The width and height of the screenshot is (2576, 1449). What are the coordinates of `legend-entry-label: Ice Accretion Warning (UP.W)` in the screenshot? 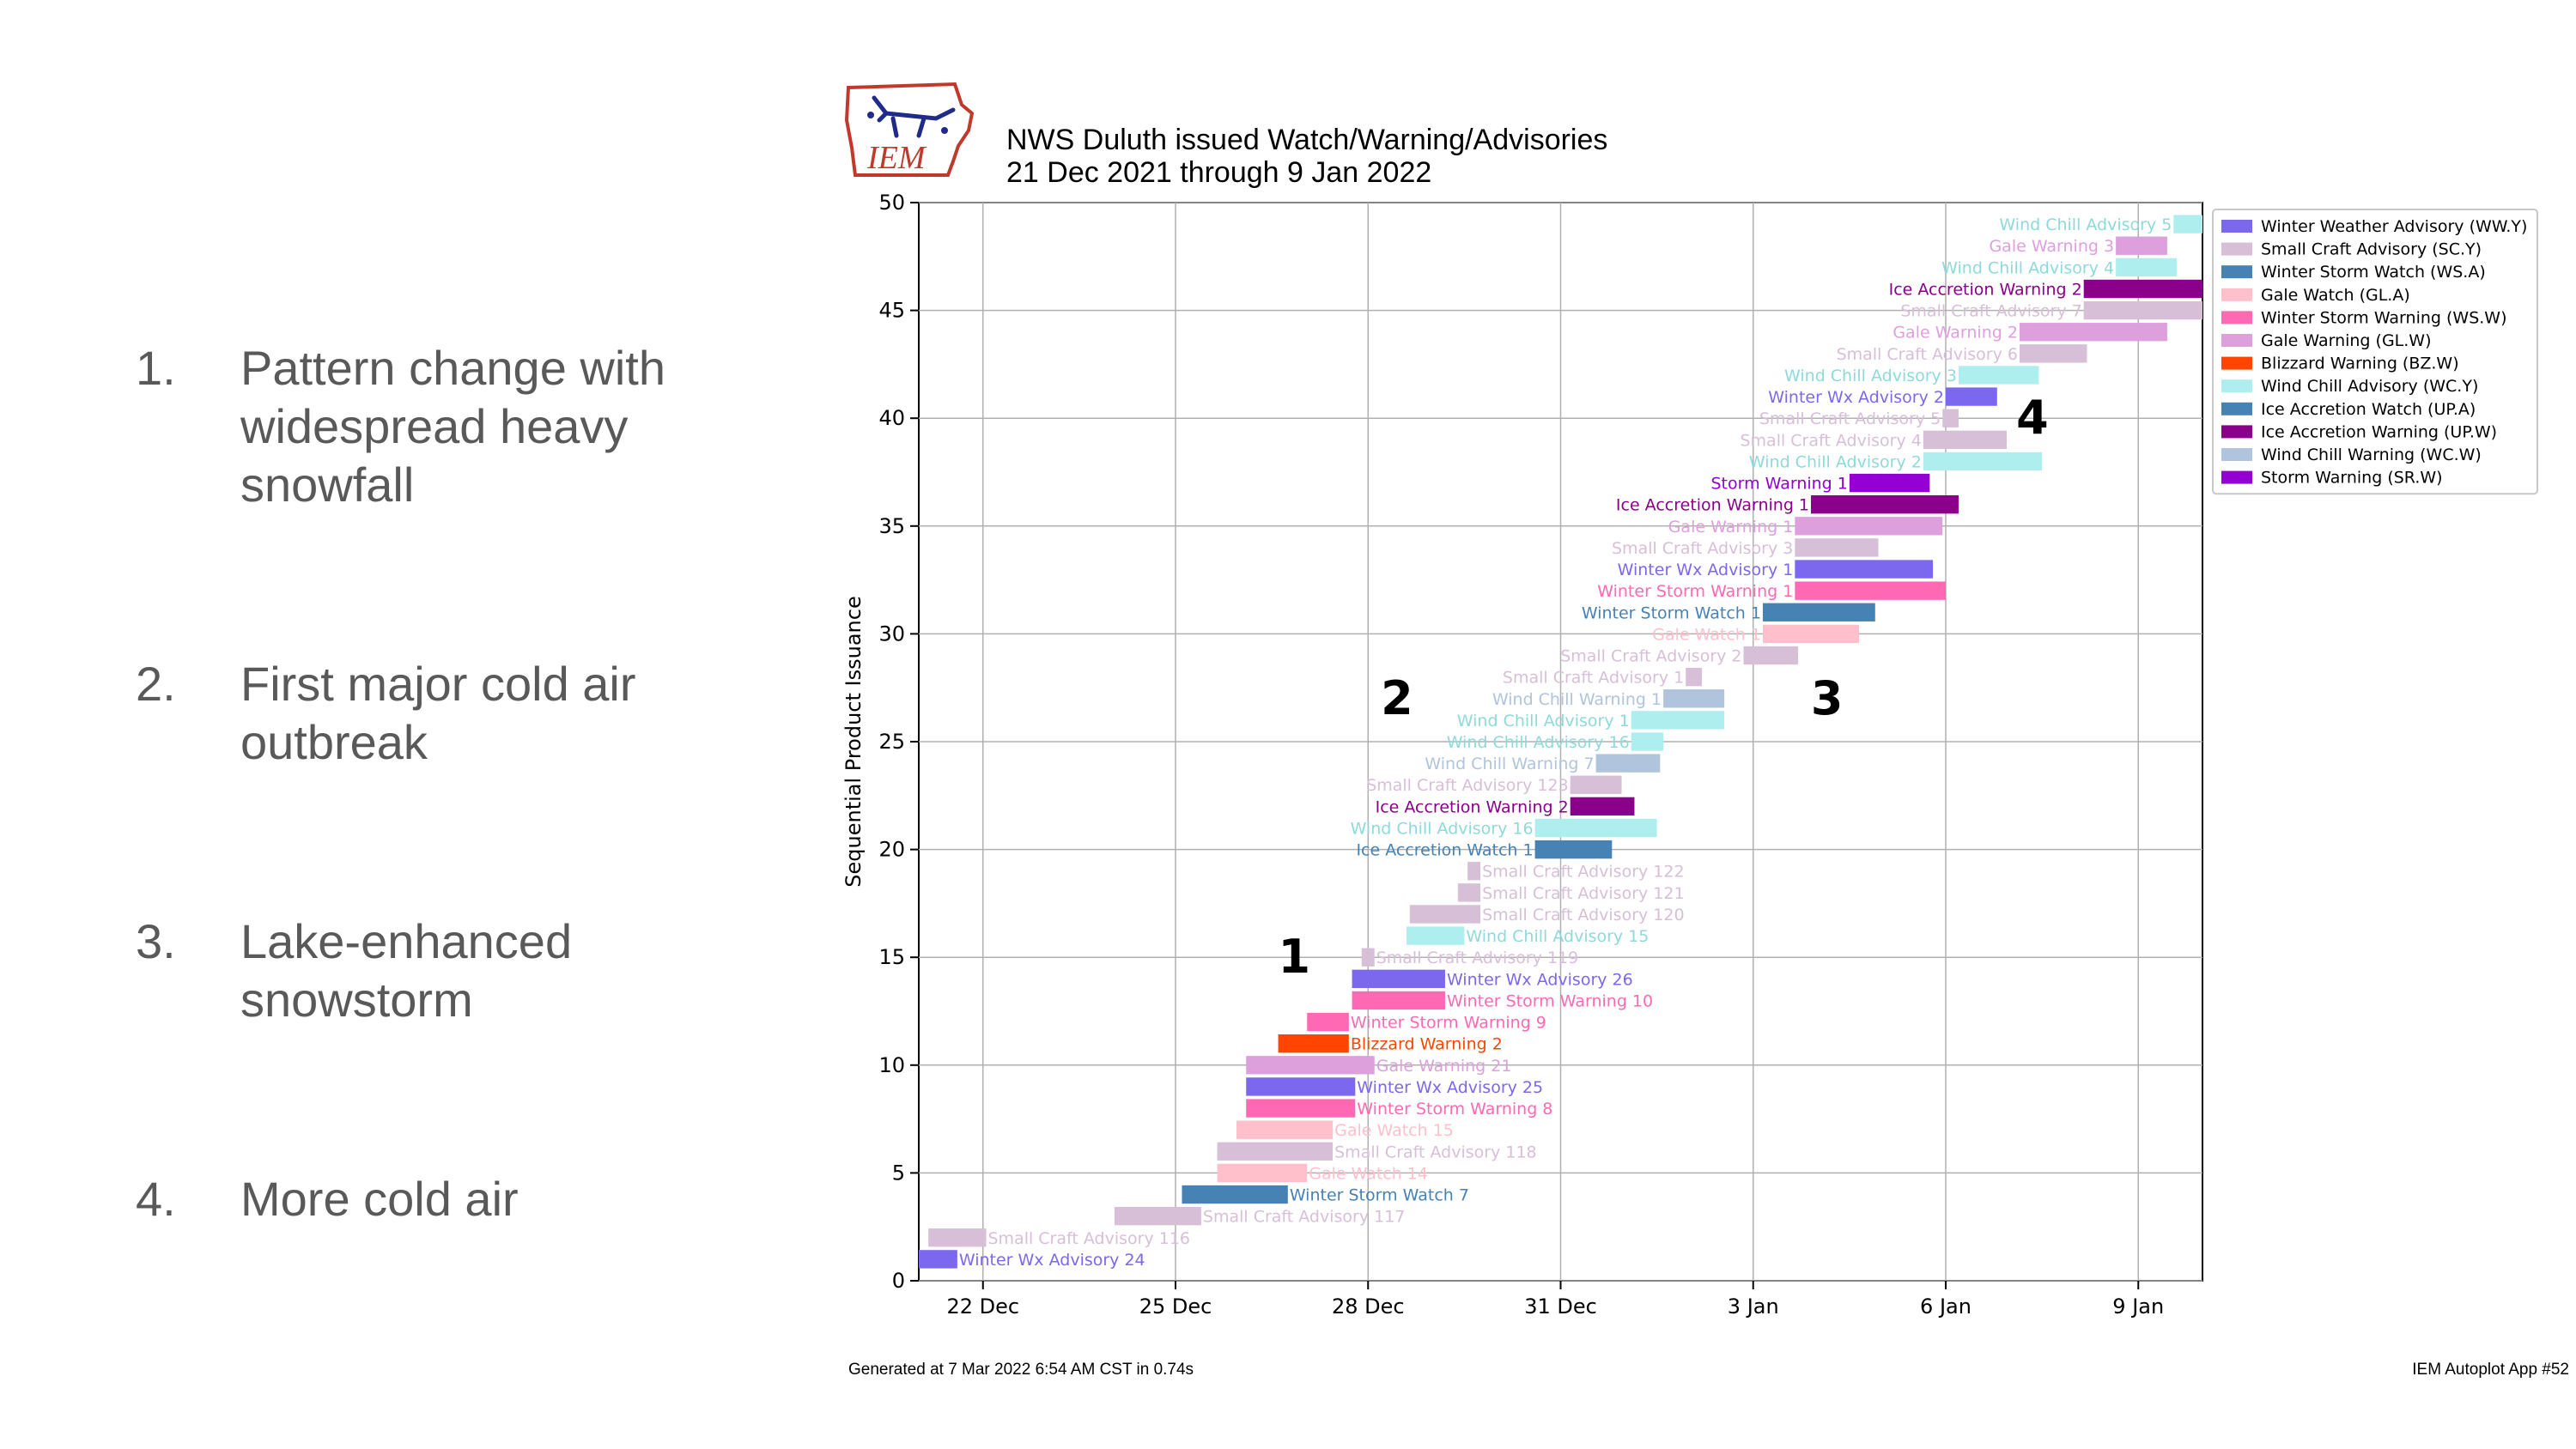 It's located at (2379, 431).